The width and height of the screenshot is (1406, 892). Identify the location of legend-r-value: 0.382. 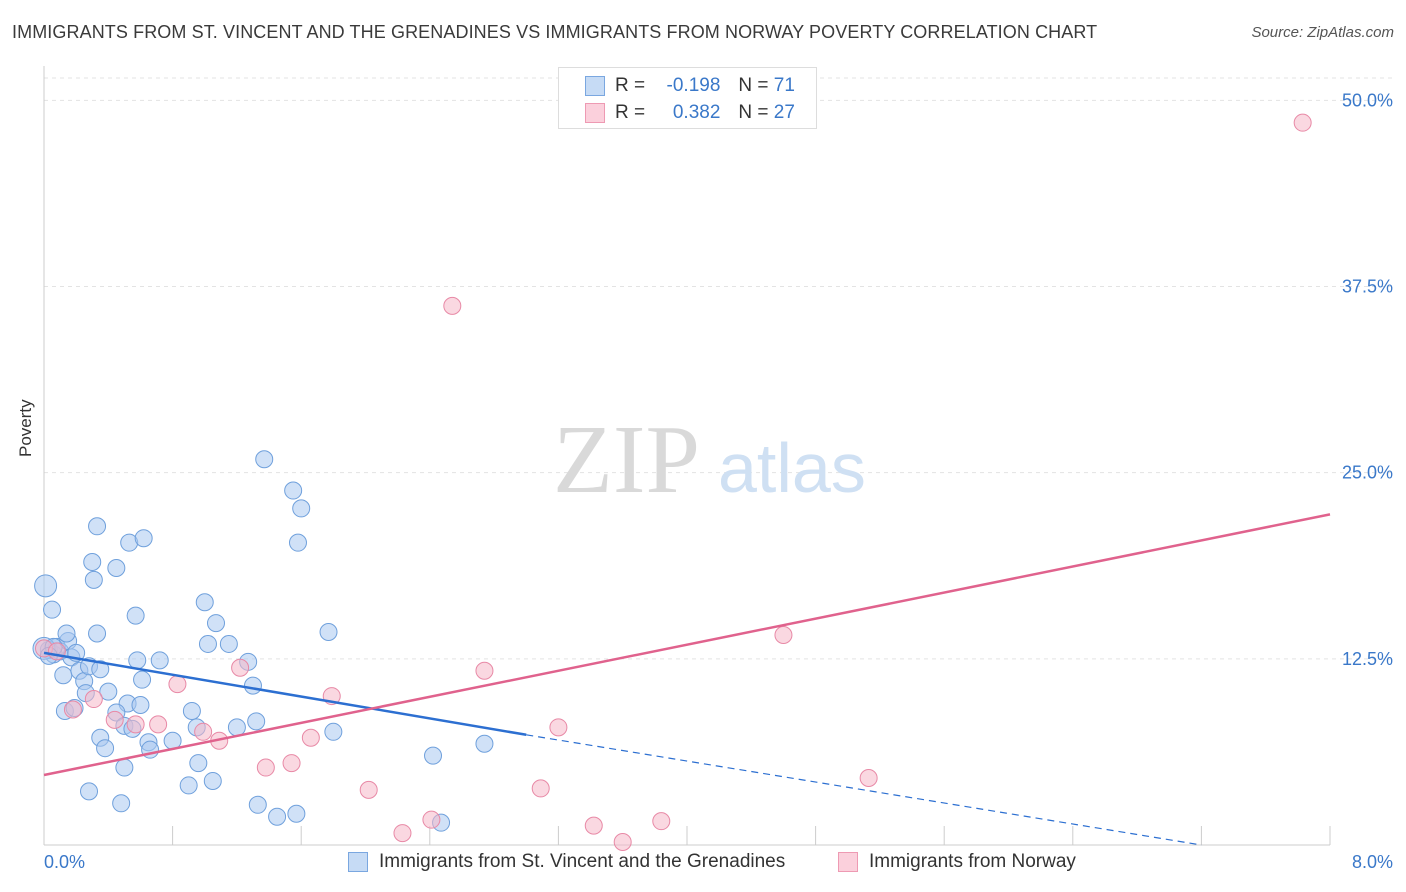
(696, 112).